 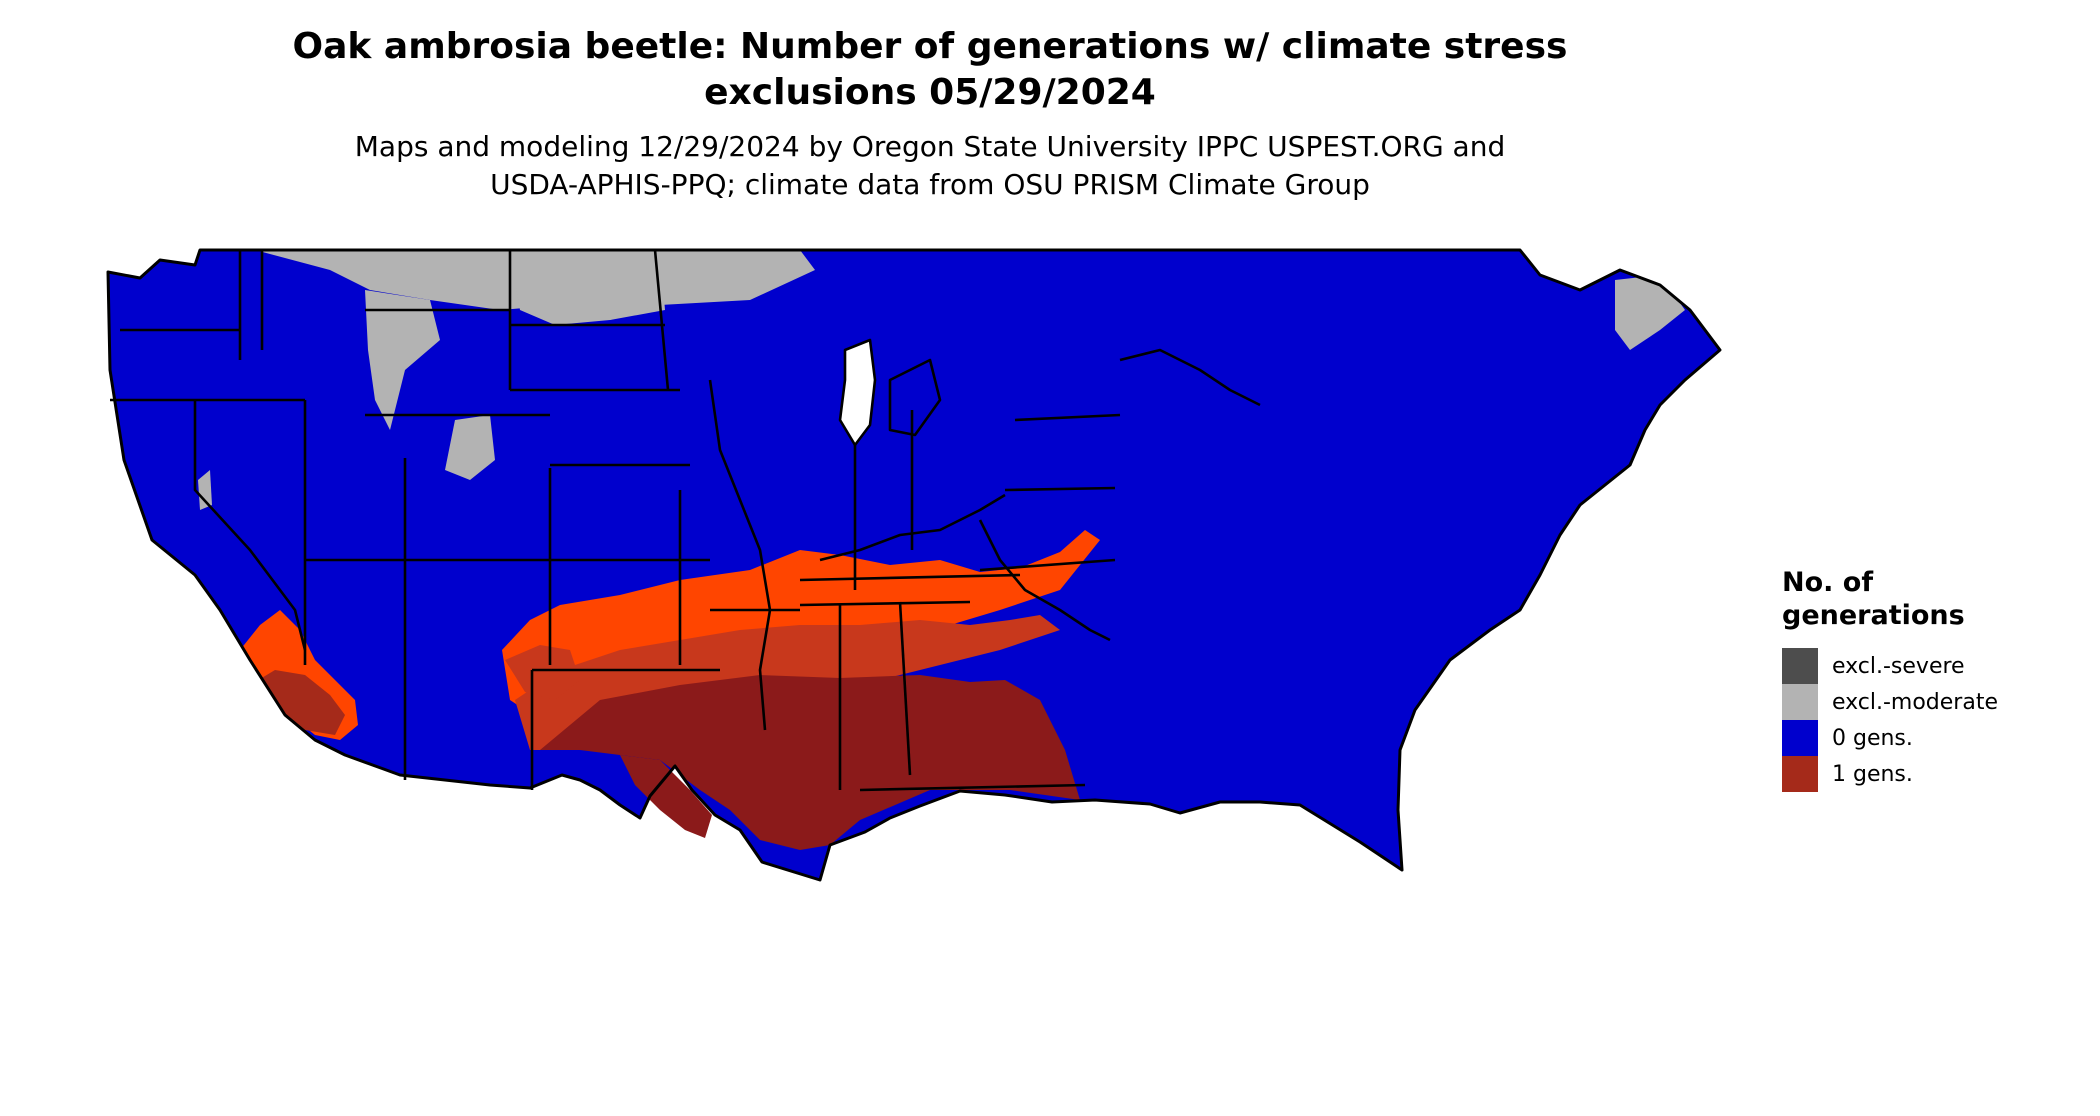 I want to click on one-gen-texas-valley, so click(x=542, y=672).